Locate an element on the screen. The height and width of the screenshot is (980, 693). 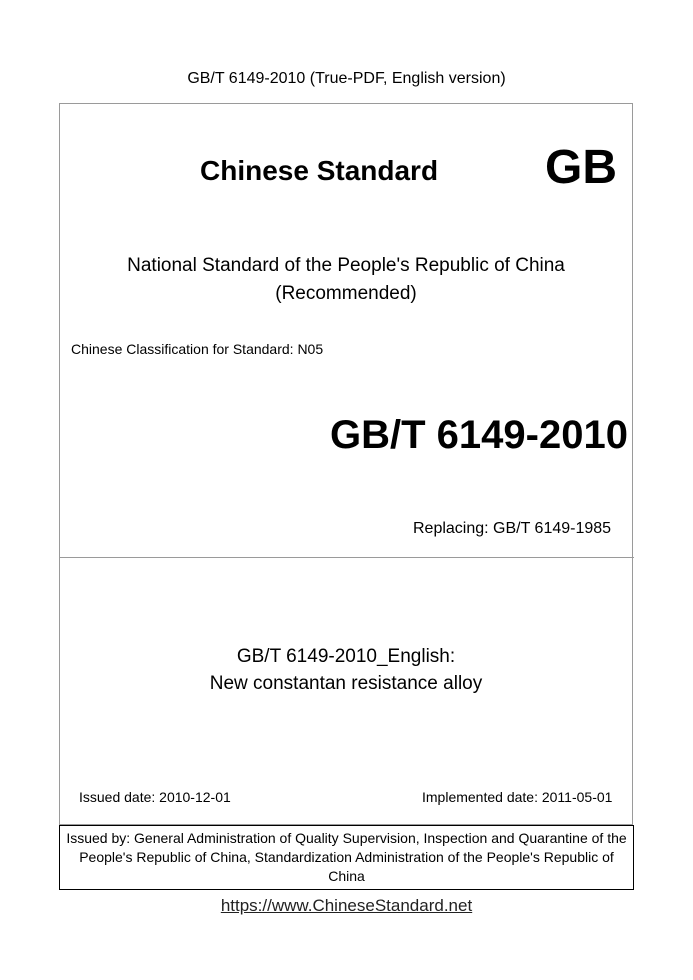
standard-code: GB/T 6149-2010 is located at coordinates (479, 435).